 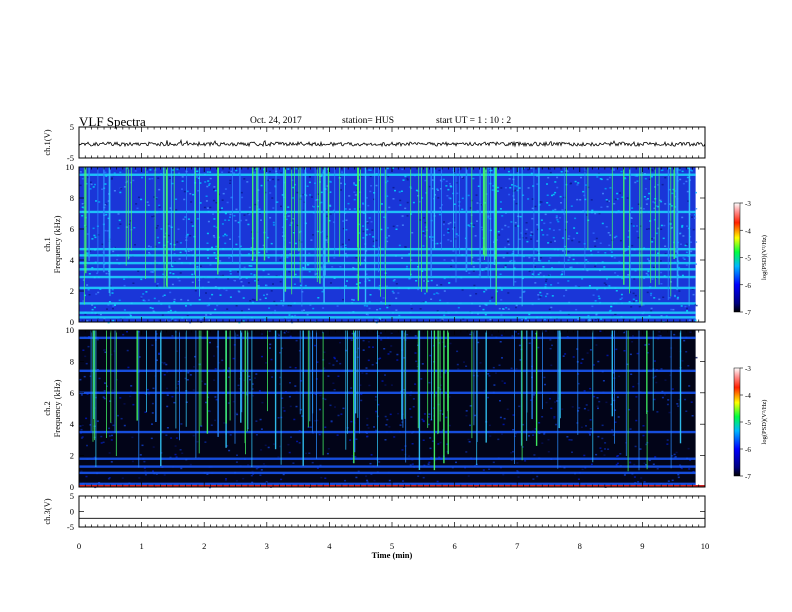 I want to click on y-tick-label: 4, so click(x=72, y=424).